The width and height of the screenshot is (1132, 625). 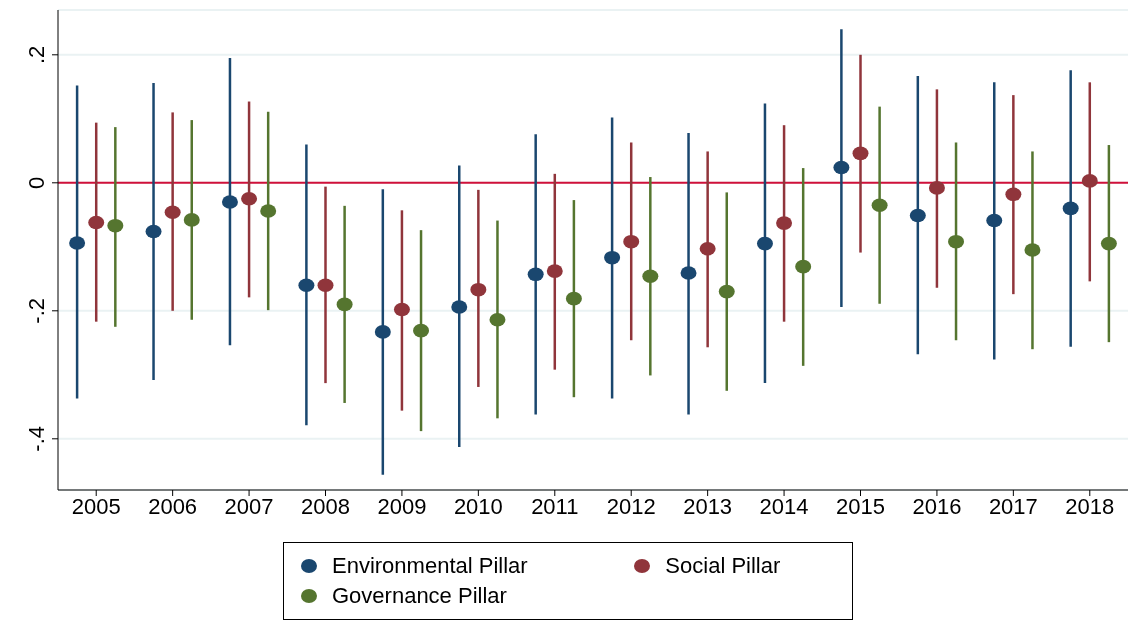 I want to click on y-tick-label: -.4, so click(x=36, y=438).